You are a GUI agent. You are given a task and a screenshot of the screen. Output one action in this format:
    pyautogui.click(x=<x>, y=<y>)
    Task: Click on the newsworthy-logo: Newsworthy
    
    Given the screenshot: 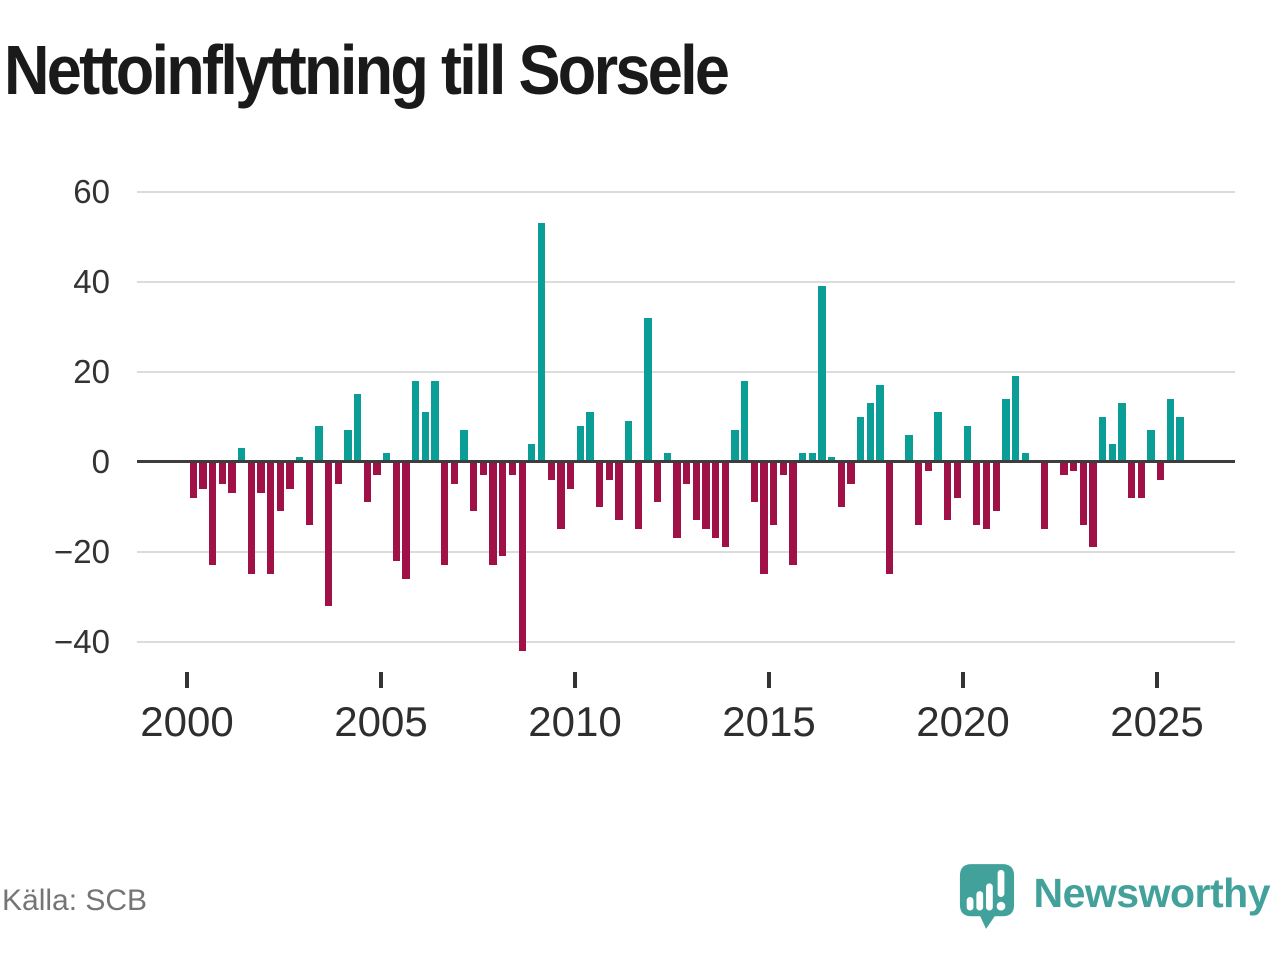 What is the action you would take?
    pyautogui.click(x=1114, y=896)
    